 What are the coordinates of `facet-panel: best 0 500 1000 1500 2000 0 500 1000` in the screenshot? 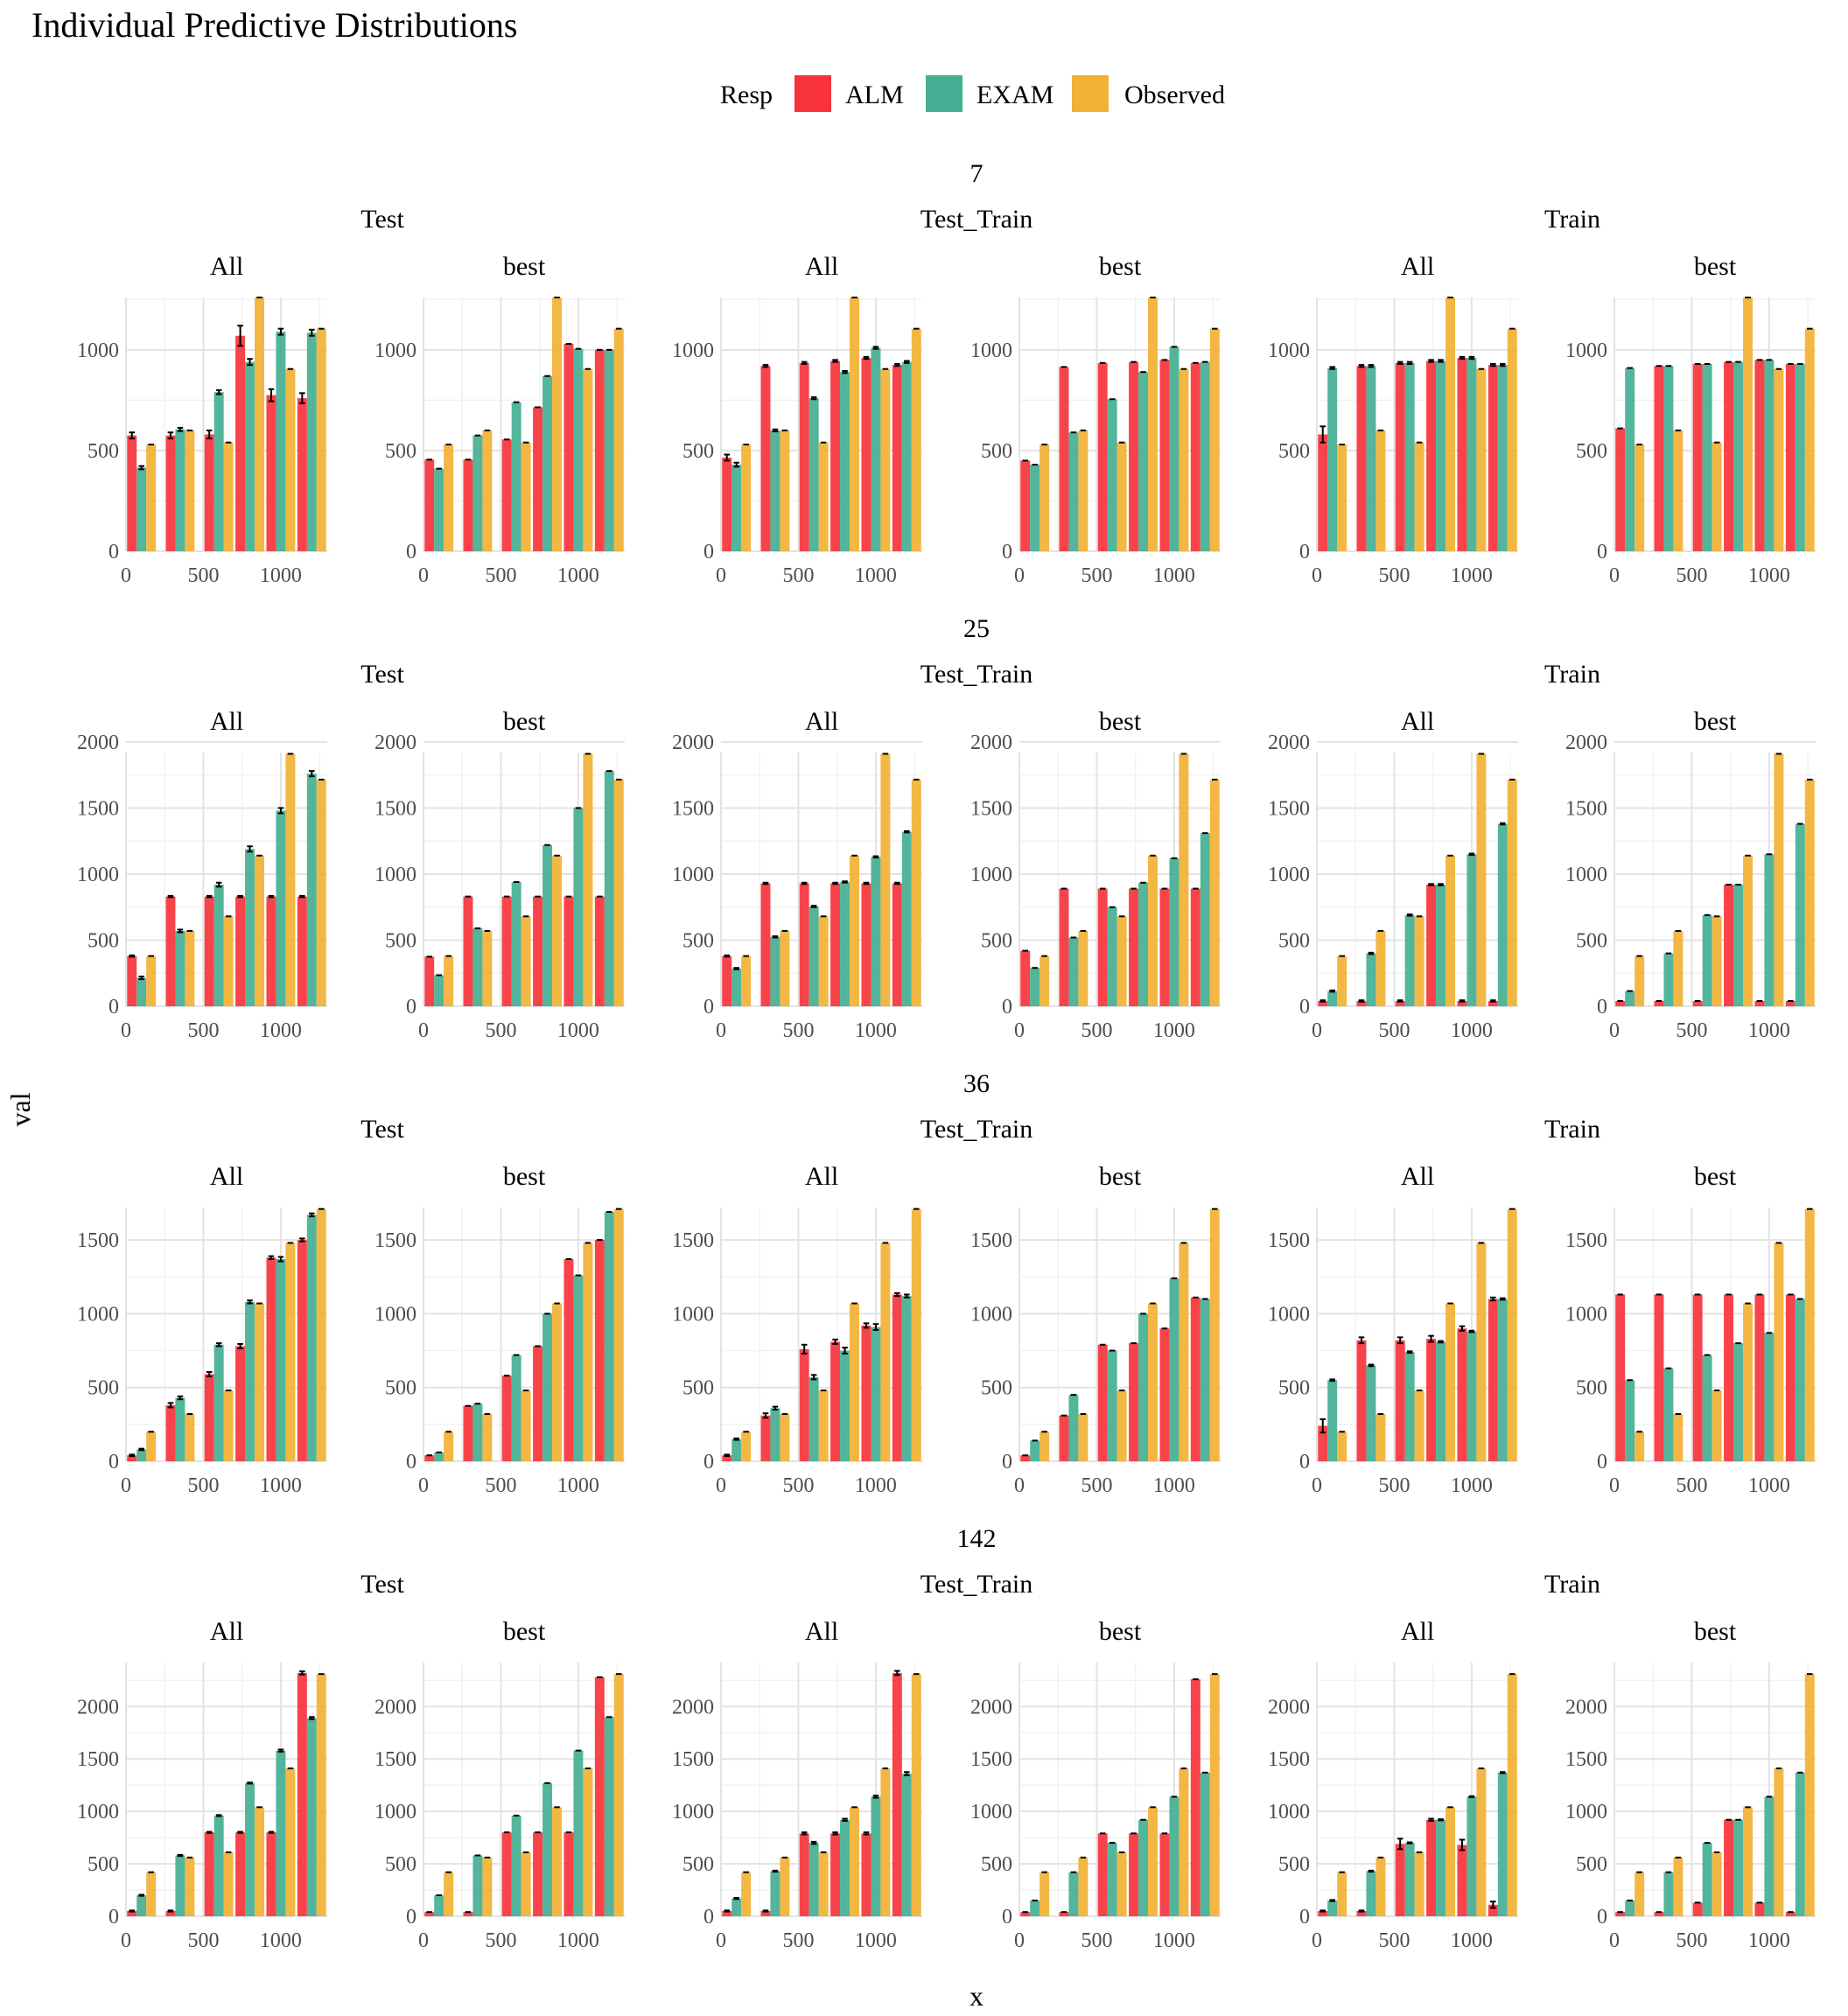 It's located at (1690, 1784).